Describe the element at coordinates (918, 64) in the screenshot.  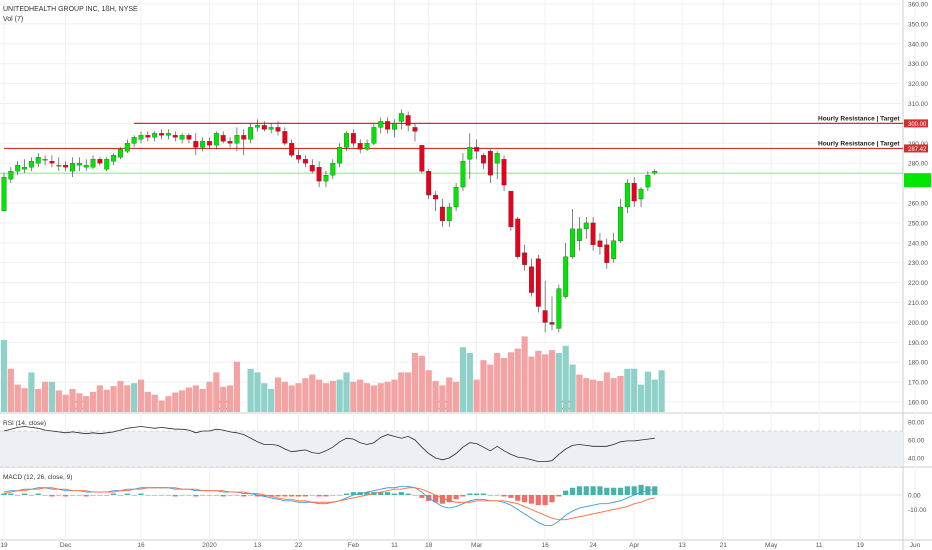
I see `price-tick-label: 330.00` at that location.